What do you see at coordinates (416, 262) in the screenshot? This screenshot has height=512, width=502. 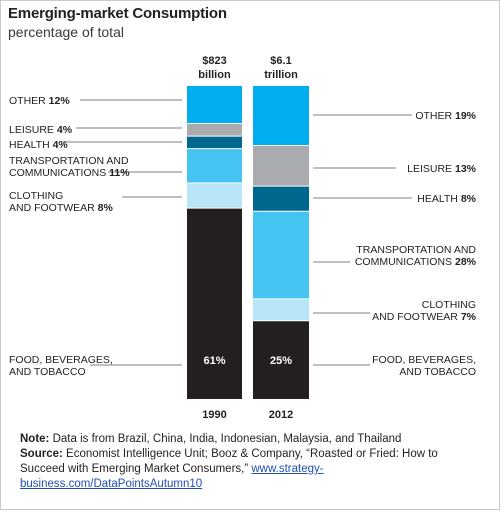 I see `legend-label-right-transportation-and-communications: COMMUNICATIONS 28%` at bounding box center [416, 262].